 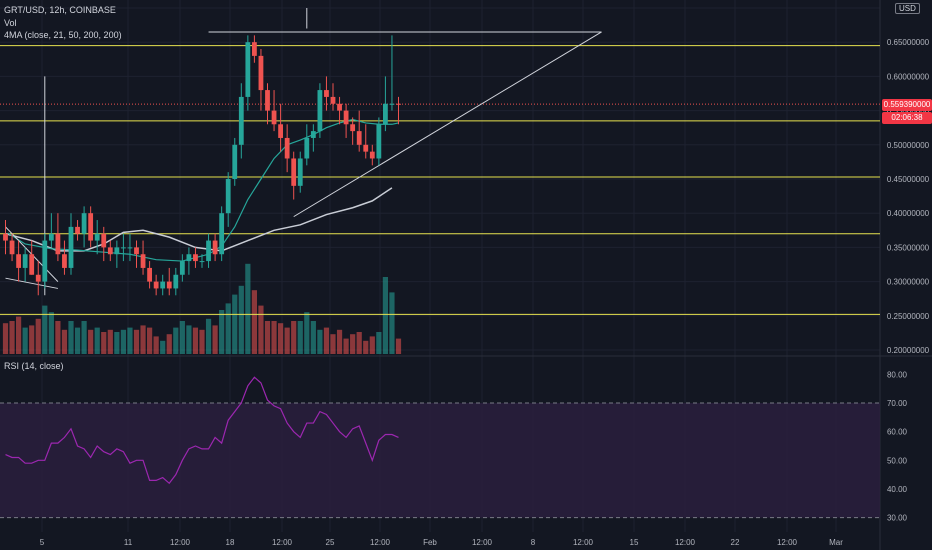 What do you see at coordinates (10, 23) in the screenshot?
I see `volume-legend: Vol` at bounding box center [10, 23].